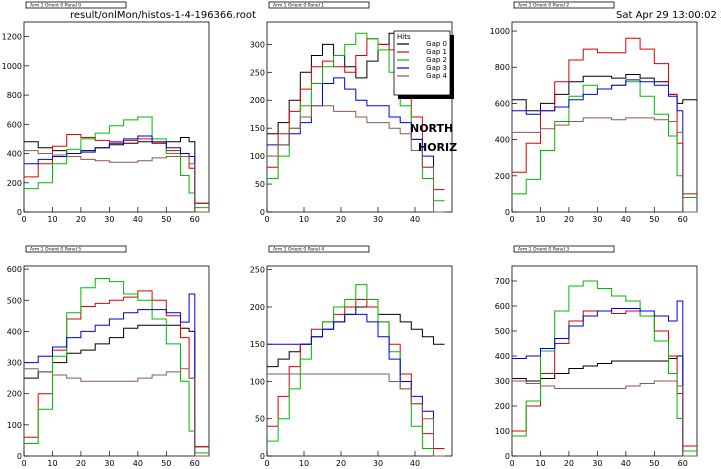  Describe the element at coordinates (257, 128) in the screenshot. I see `y-tick-label: 150` at that location.